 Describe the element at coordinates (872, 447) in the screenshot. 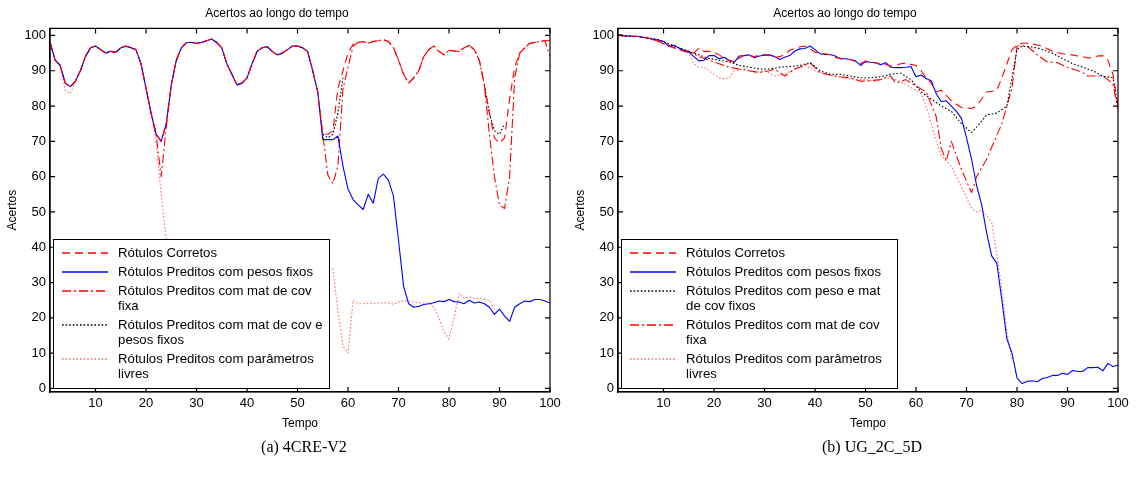

I see `text: (b) UG_2C_5D` at that location.